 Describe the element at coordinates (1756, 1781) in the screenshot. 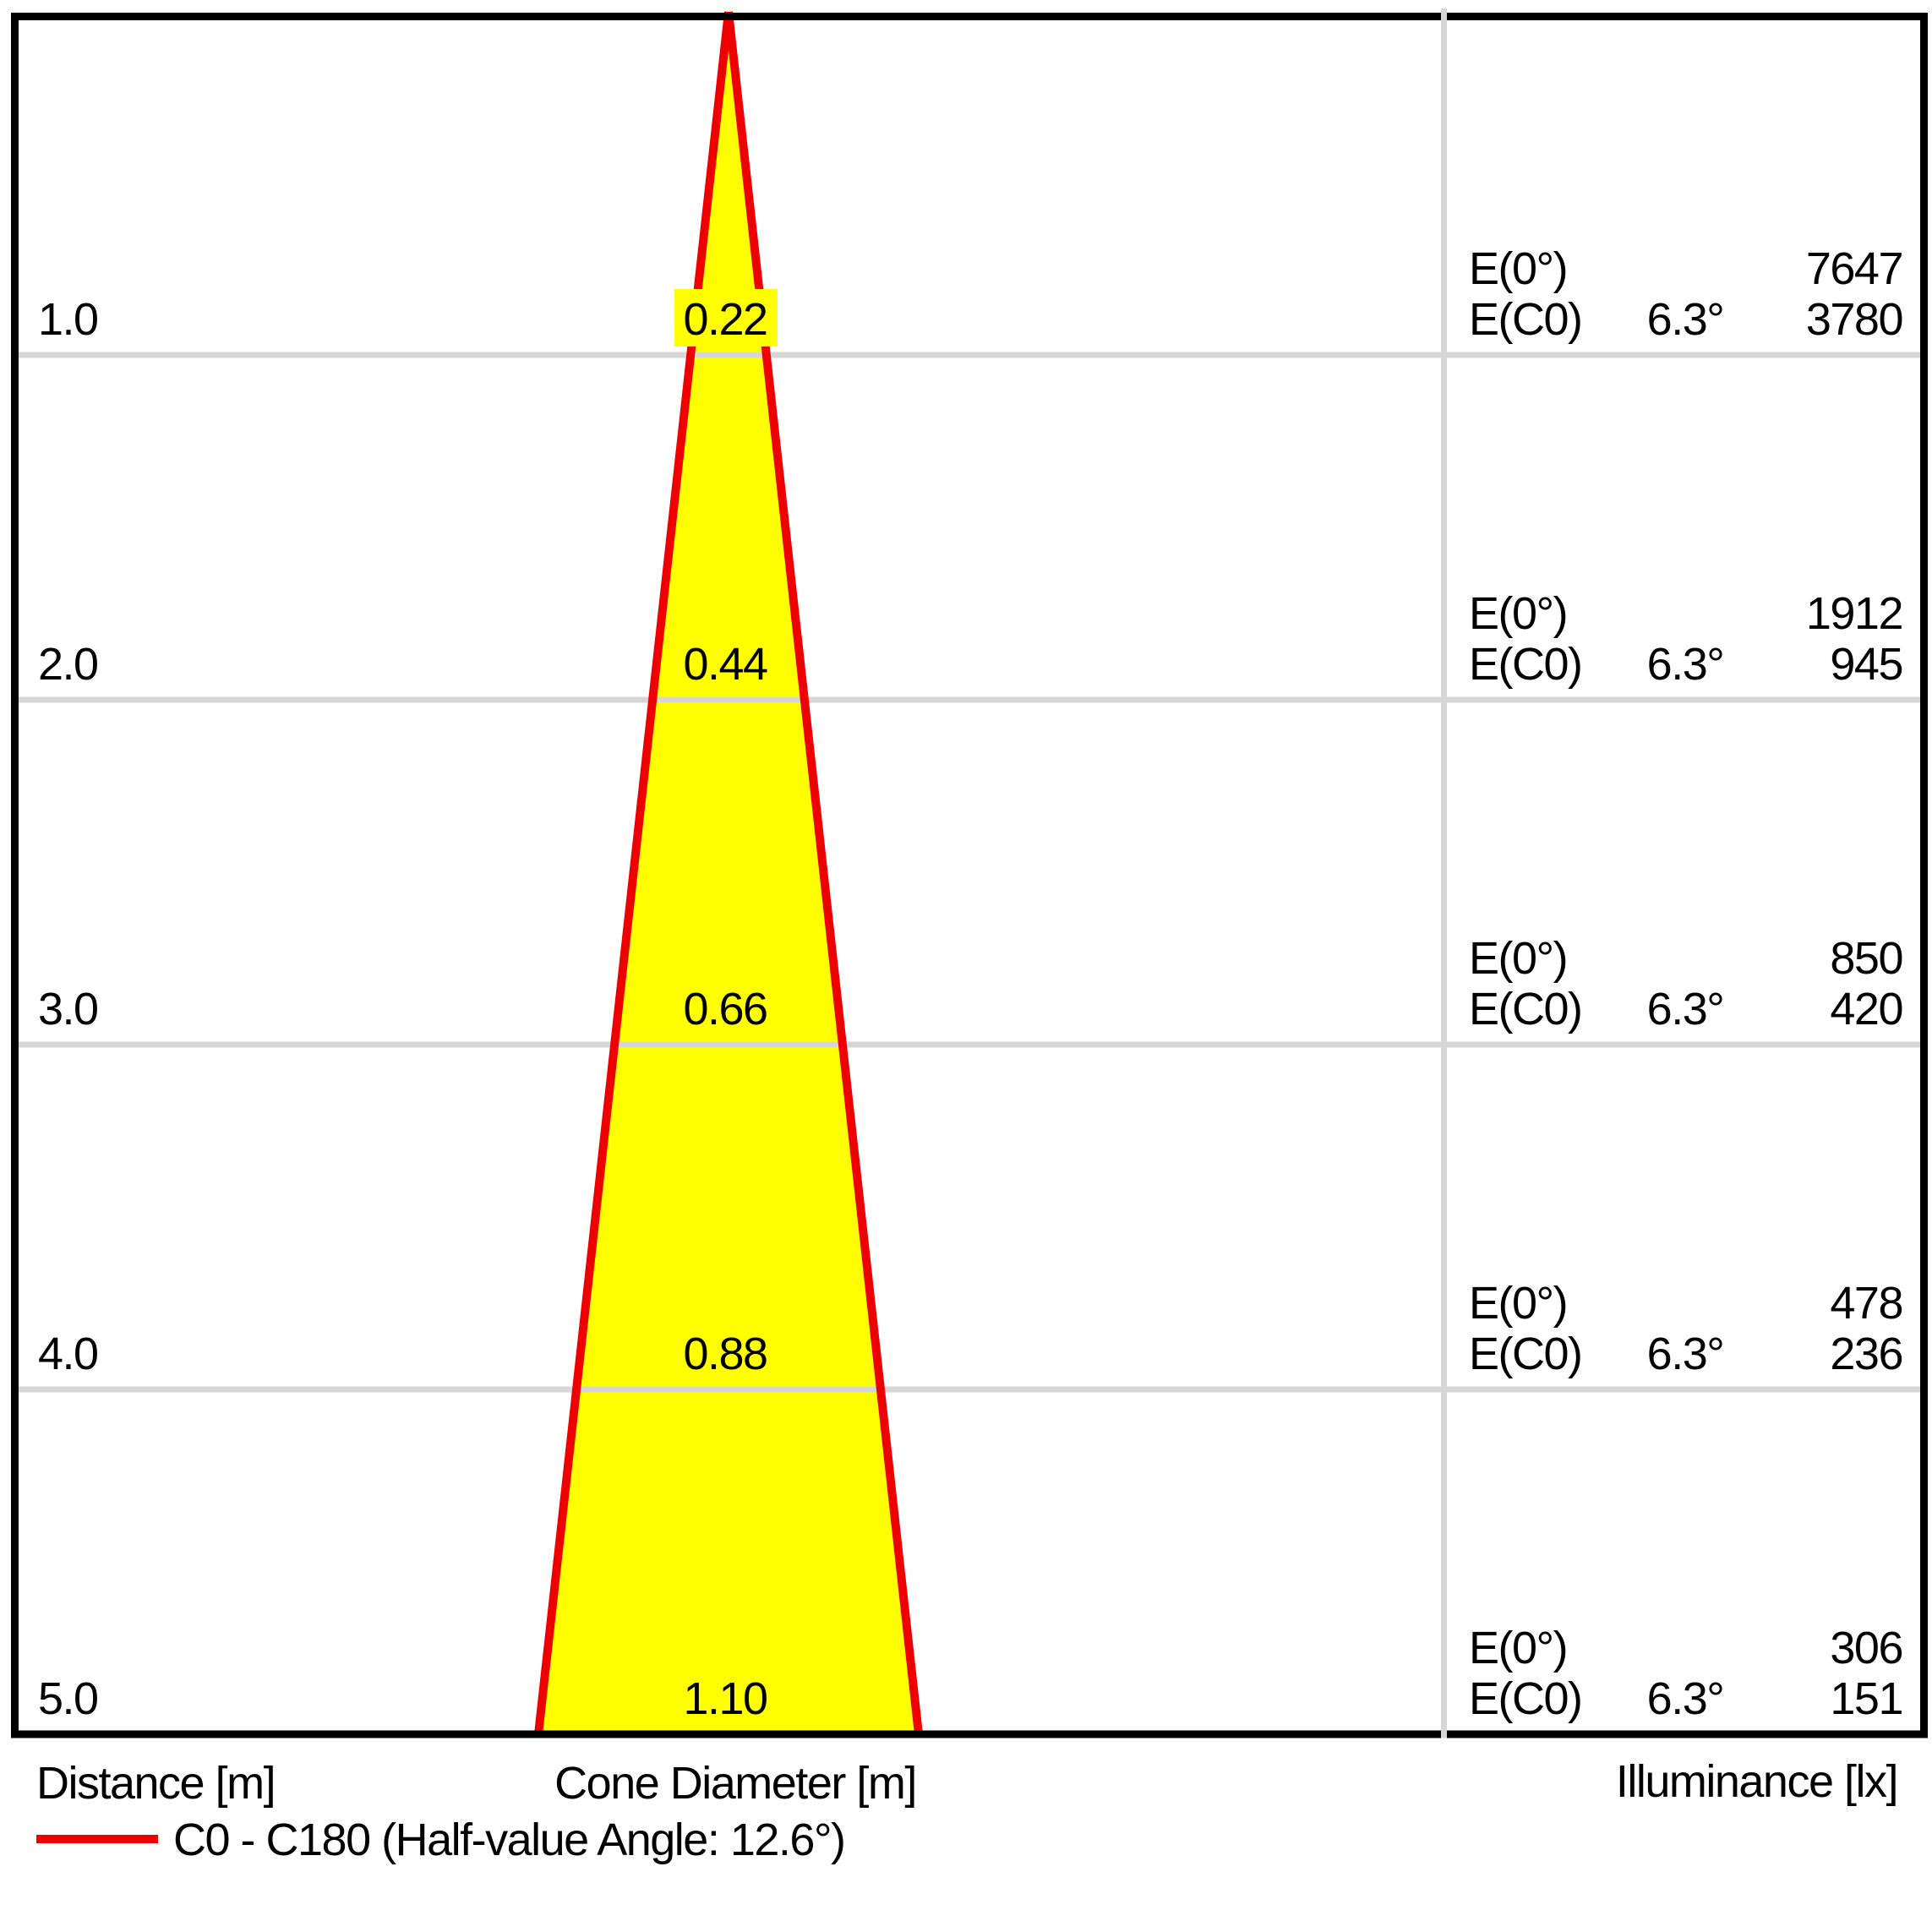

I see `axis-label-illuminance: Illuminance [lx]` at that location.